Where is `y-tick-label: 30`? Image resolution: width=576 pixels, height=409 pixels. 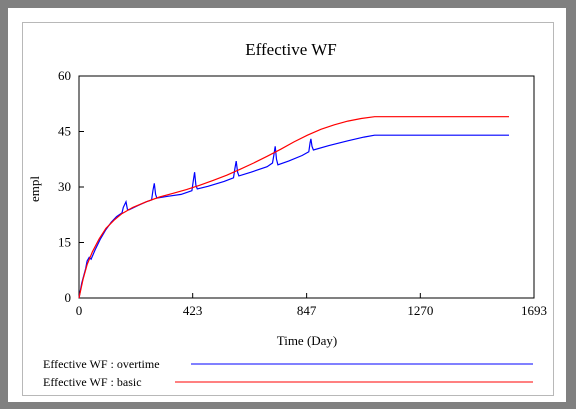 y-tick-label: 30 is located at coordinates (64, 186).